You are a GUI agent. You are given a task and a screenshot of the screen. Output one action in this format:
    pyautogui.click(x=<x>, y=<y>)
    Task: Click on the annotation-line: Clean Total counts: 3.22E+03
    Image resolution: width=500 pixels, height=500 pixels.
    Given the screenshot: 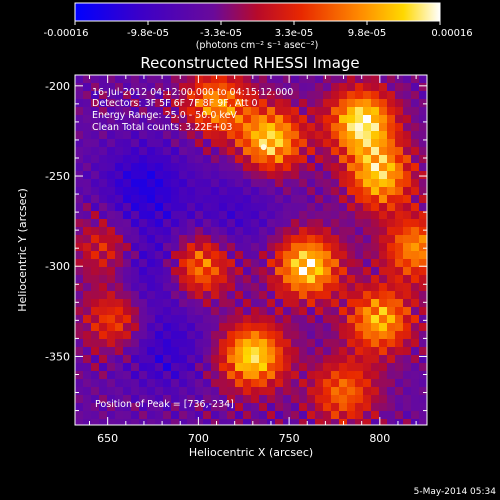 What is the action you would take?
    pyautogui.click(x=162, y=127)
    